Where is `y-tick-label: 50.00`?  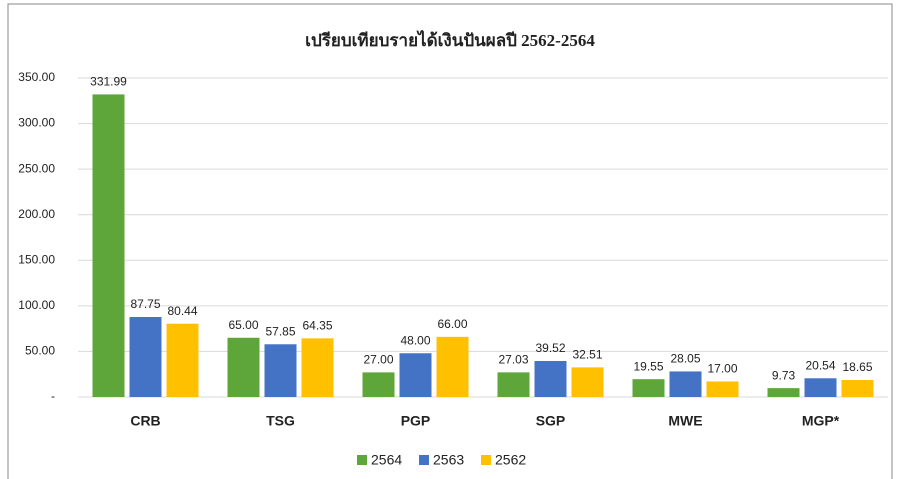
y-tick-label: 50.00 is located at coordinates (40, 351).